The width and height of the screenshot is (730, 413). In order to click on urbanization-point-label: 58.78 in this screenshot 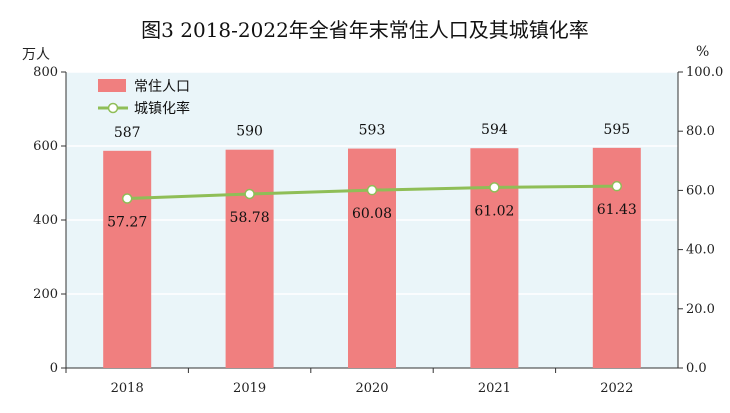, I will do `click(250, 218)`.